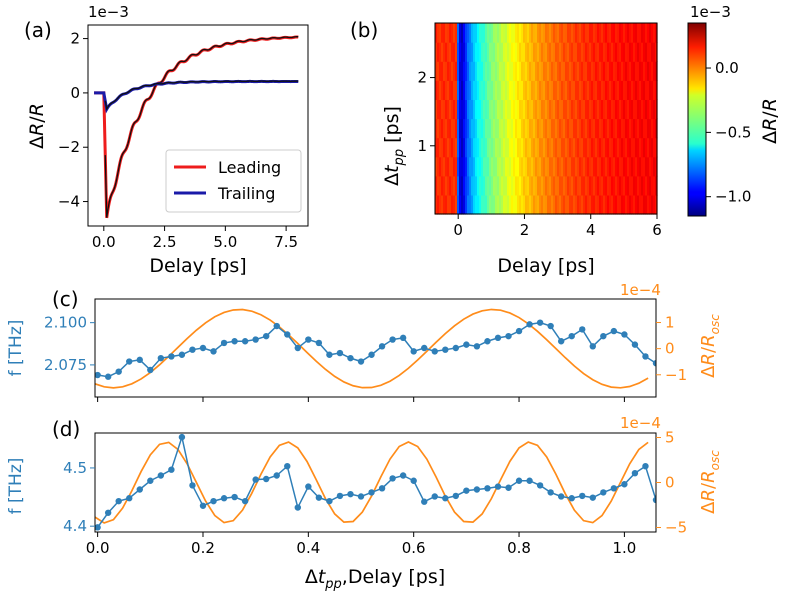 The image size is (793, 594). I want to click on panel-c-label: (c), so click(65, 299).